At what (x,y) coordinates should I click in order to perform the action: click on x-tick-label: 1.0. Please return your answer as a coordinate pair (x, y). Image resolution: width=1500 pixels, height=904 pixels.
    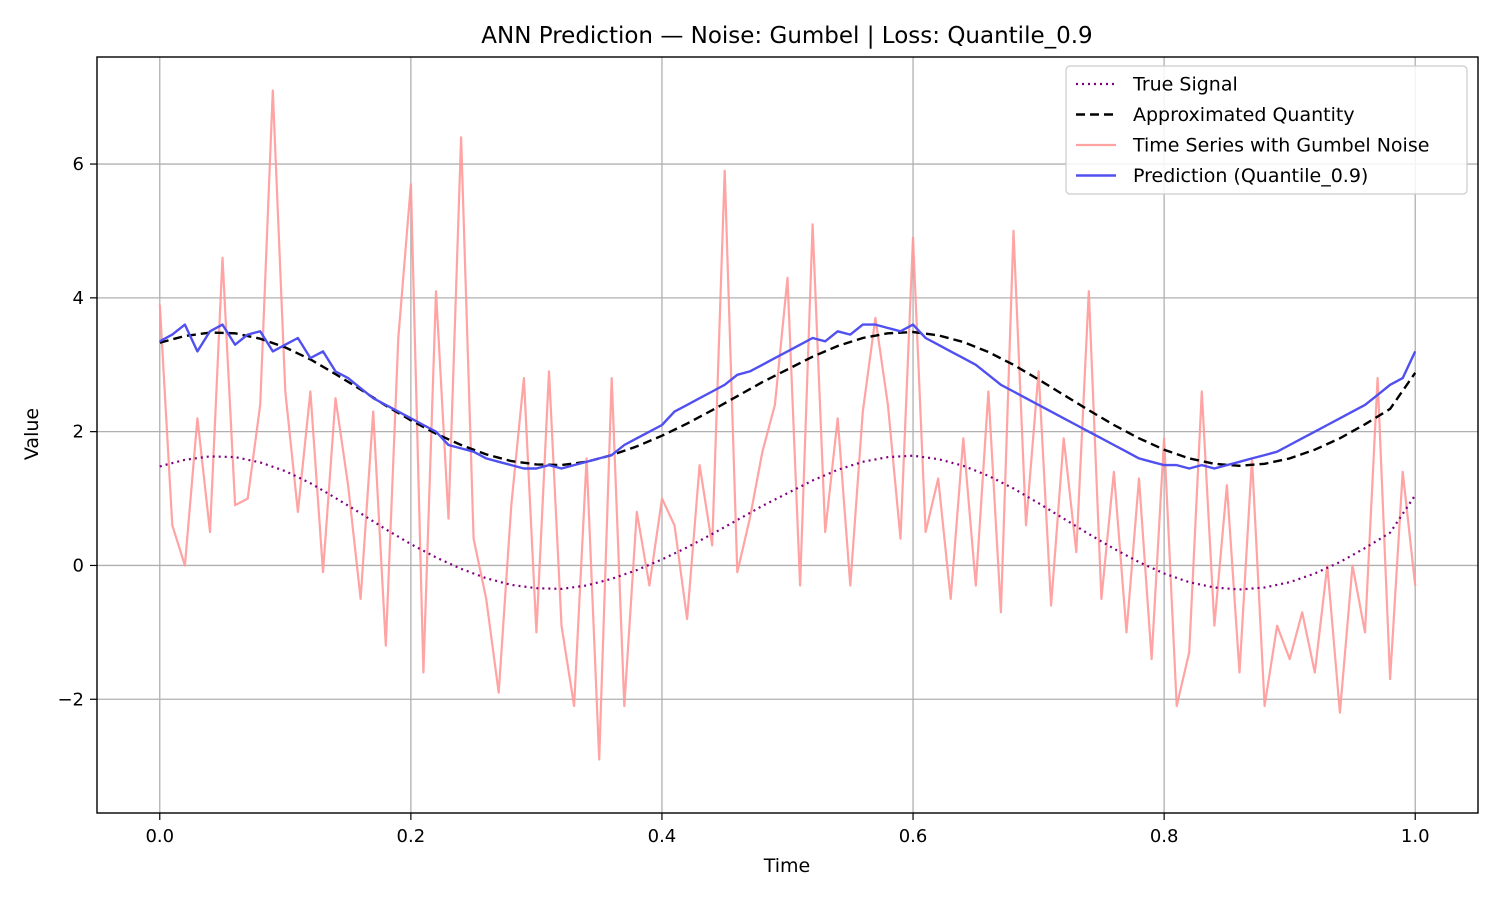
    Looking at the image, I should click on (1415, 836).